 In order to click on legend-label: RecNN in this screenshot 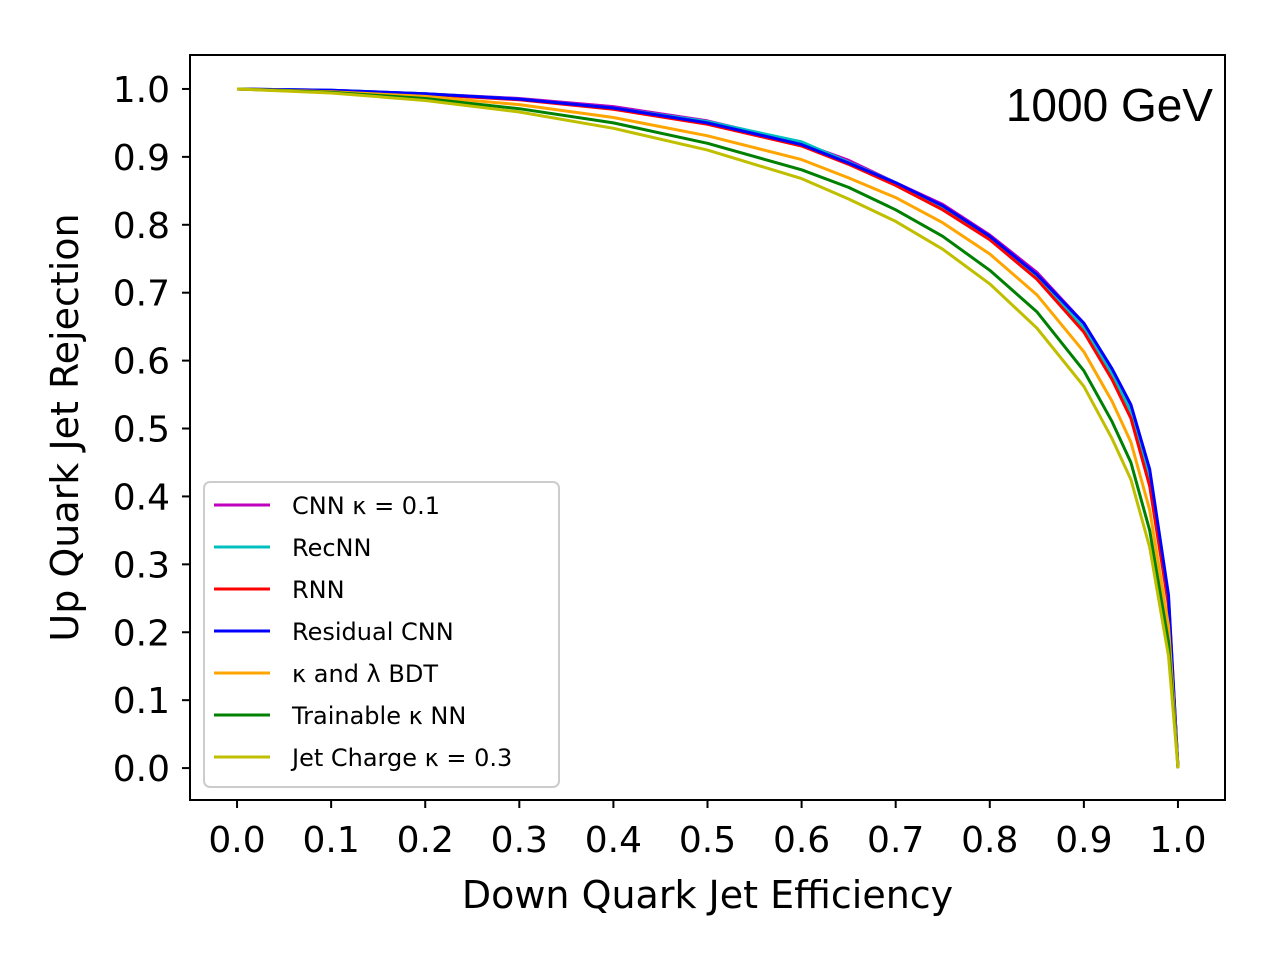, I will do `click(331, 548)`.